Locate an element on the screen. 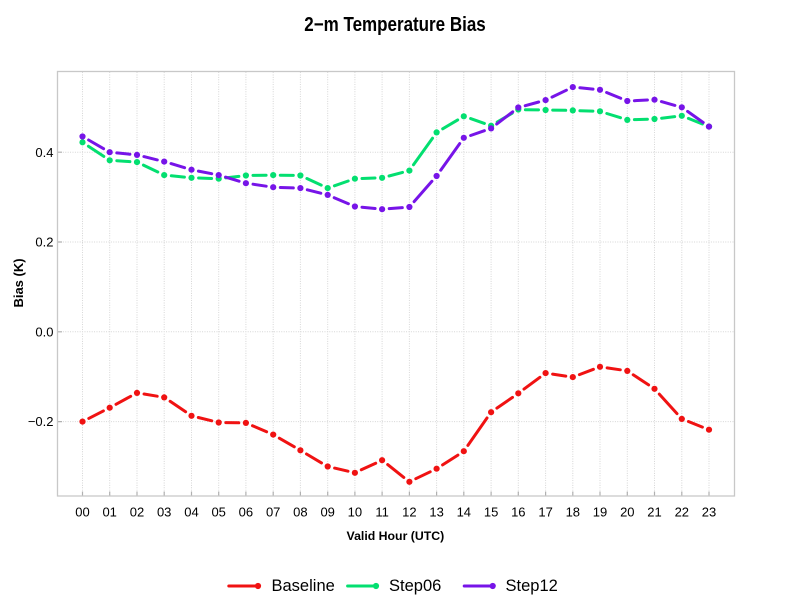 This screenshot has width=792, height=612. svg-text: 0.2 is located at coordinates (44, 242).